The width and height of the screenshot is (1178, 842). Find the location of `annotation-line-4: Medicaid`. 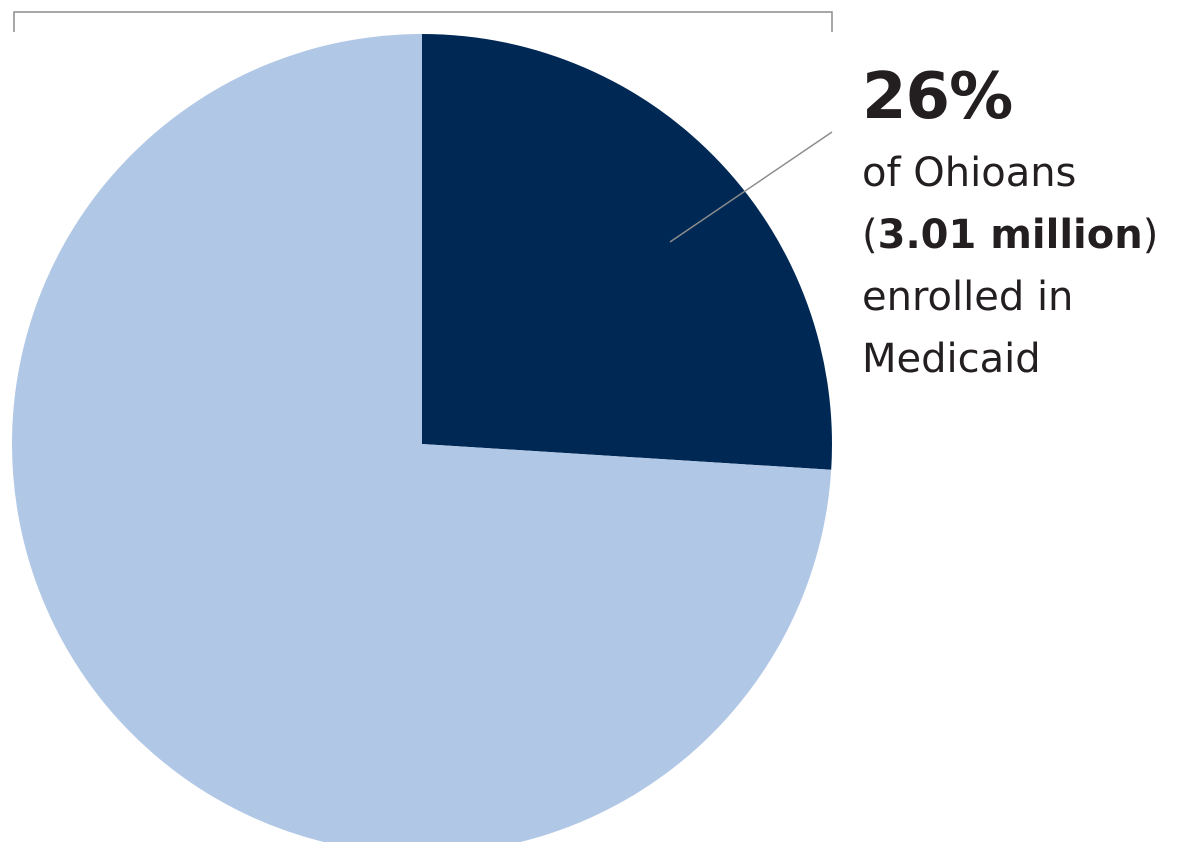

annotation-line-4: Medicaid is located at coordinates (951, 359).